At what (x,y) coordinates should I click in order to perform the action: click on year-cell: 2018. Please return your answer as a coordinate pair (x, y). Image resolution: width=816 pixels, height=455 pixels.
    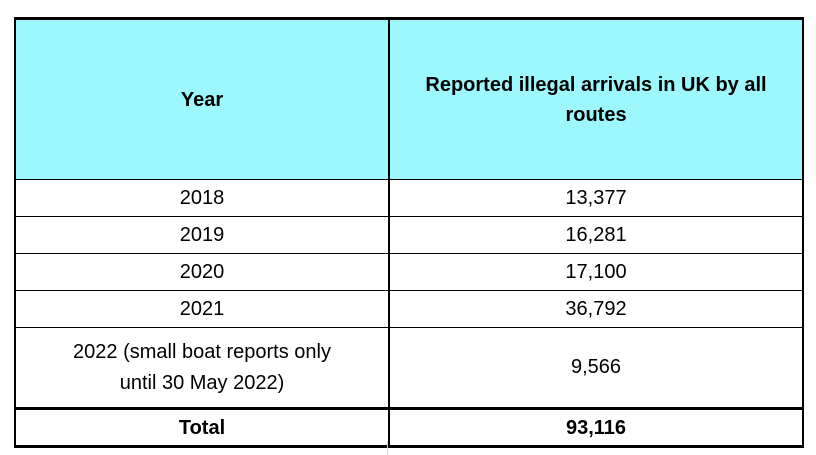
    Looking at the image, I should click on (202, 198).